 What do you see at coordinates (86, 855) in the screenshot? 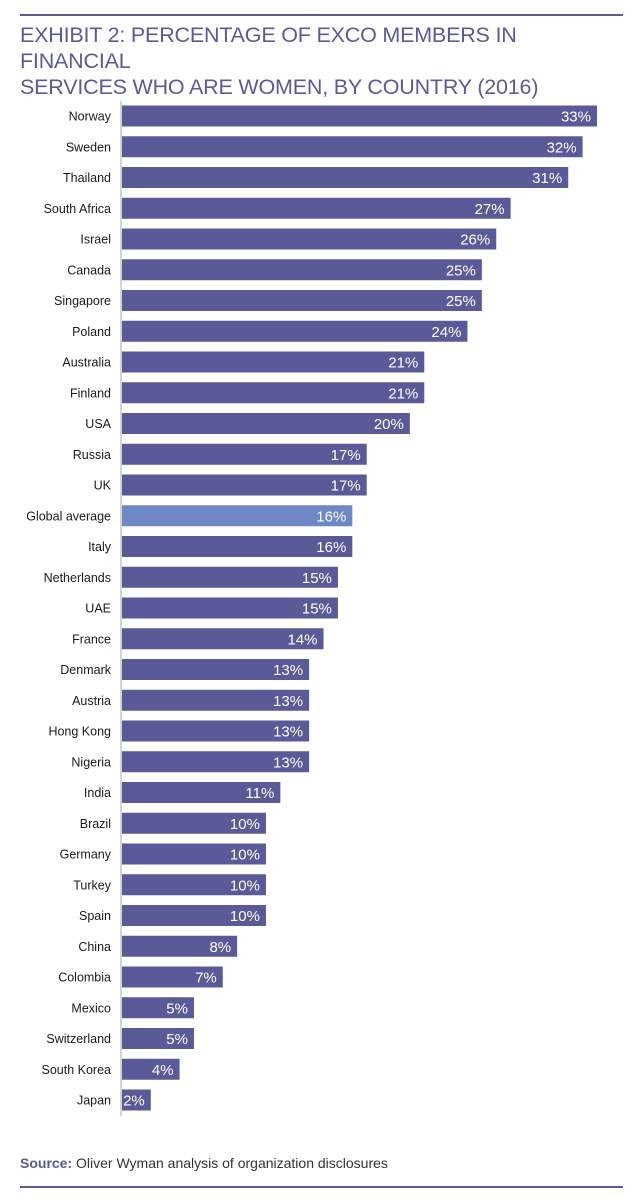
I see `category-label-germany: Germany` at bounding box center [86, 855].